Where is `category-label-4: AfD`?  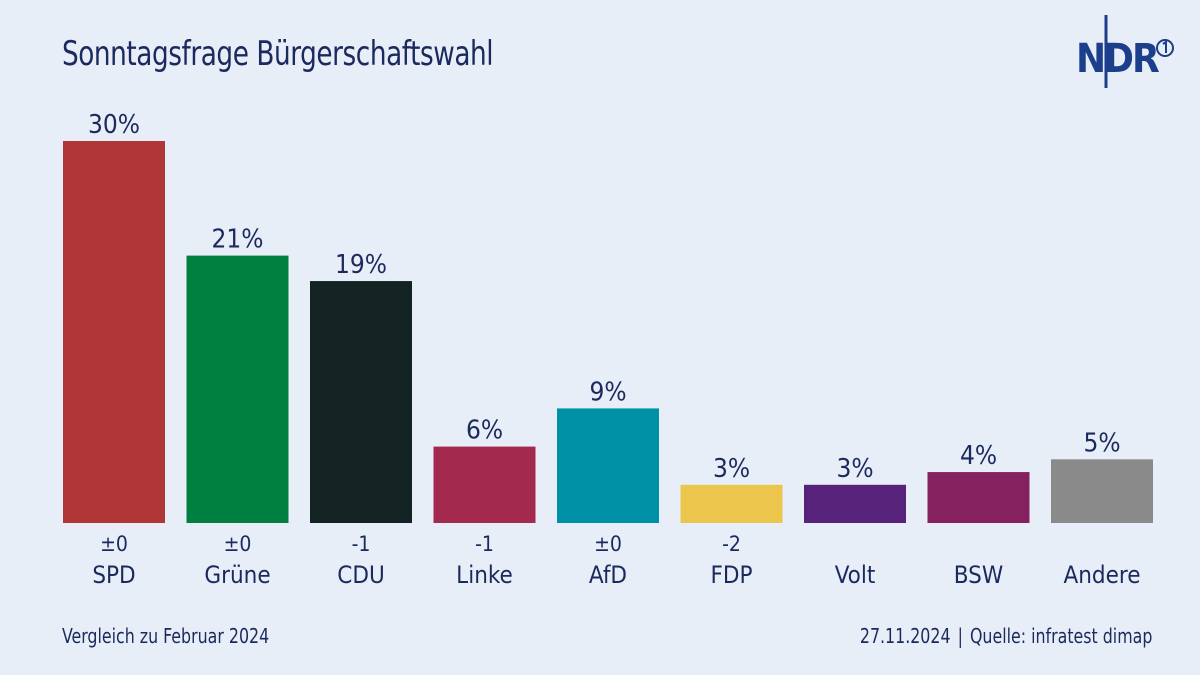 category-label-4: AfD is located at coordinates (608, 575).